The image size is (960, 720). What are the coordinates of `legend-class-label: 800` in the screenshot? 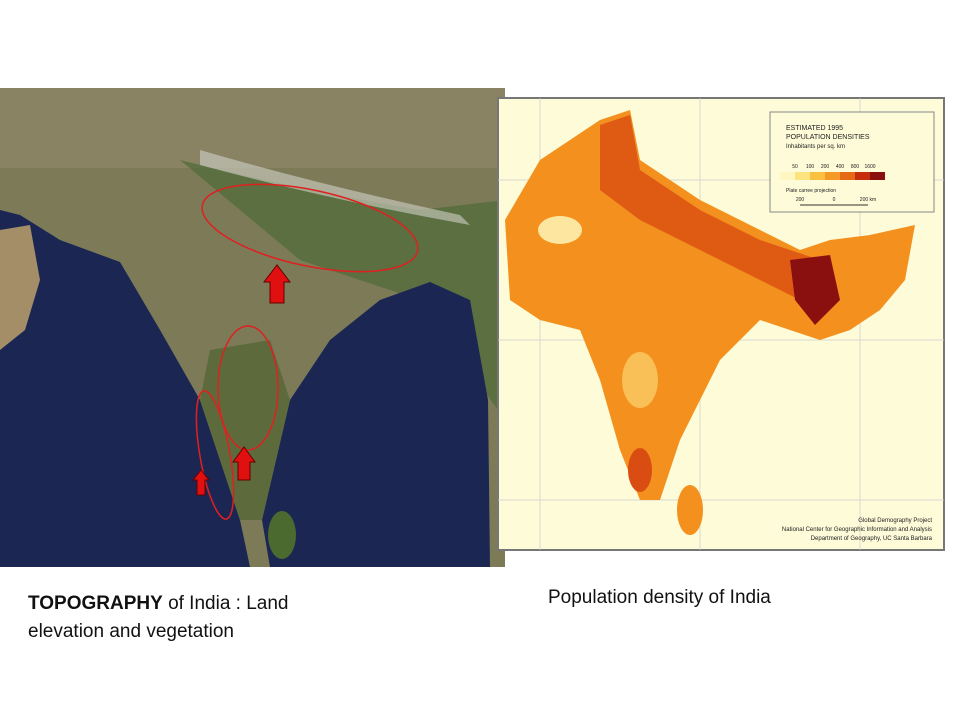 It's located at (855, 167).